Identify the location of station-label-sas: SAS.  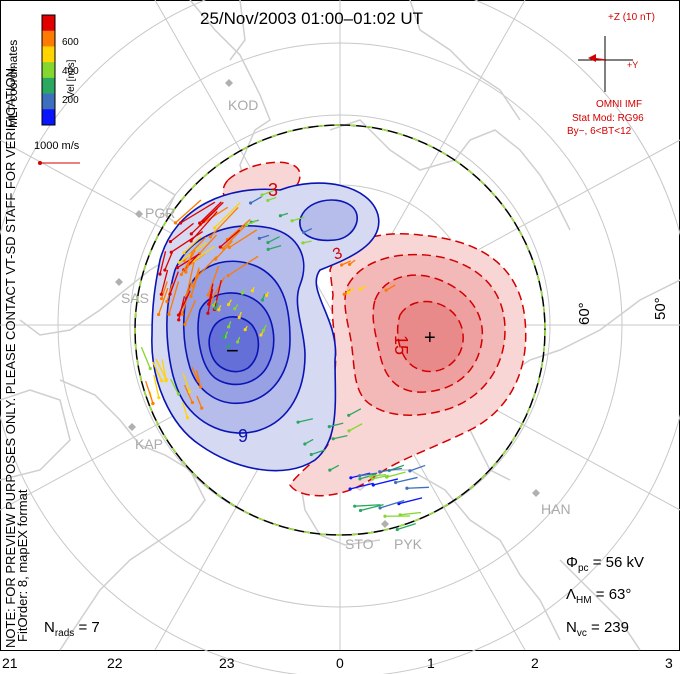
(135, 298).